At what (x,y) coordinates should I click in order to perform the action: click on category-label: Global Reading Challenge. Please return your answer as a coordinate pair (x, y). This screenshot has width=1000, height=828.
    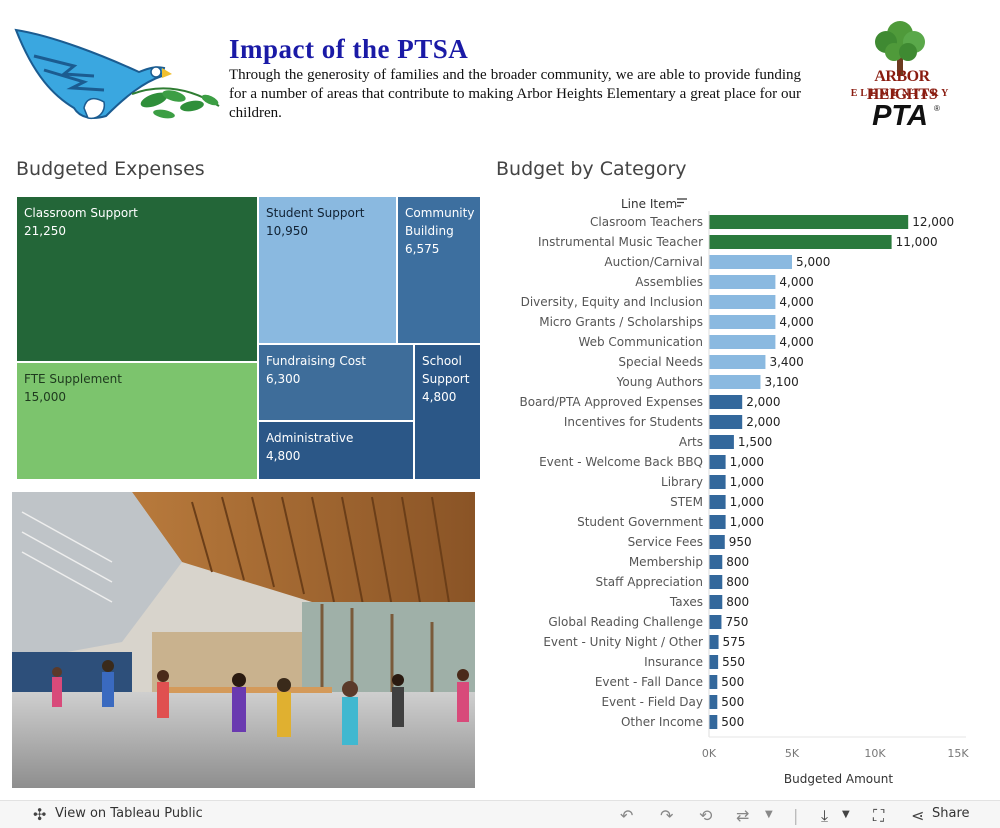
    Looking at the image, I should click on (625, 622).